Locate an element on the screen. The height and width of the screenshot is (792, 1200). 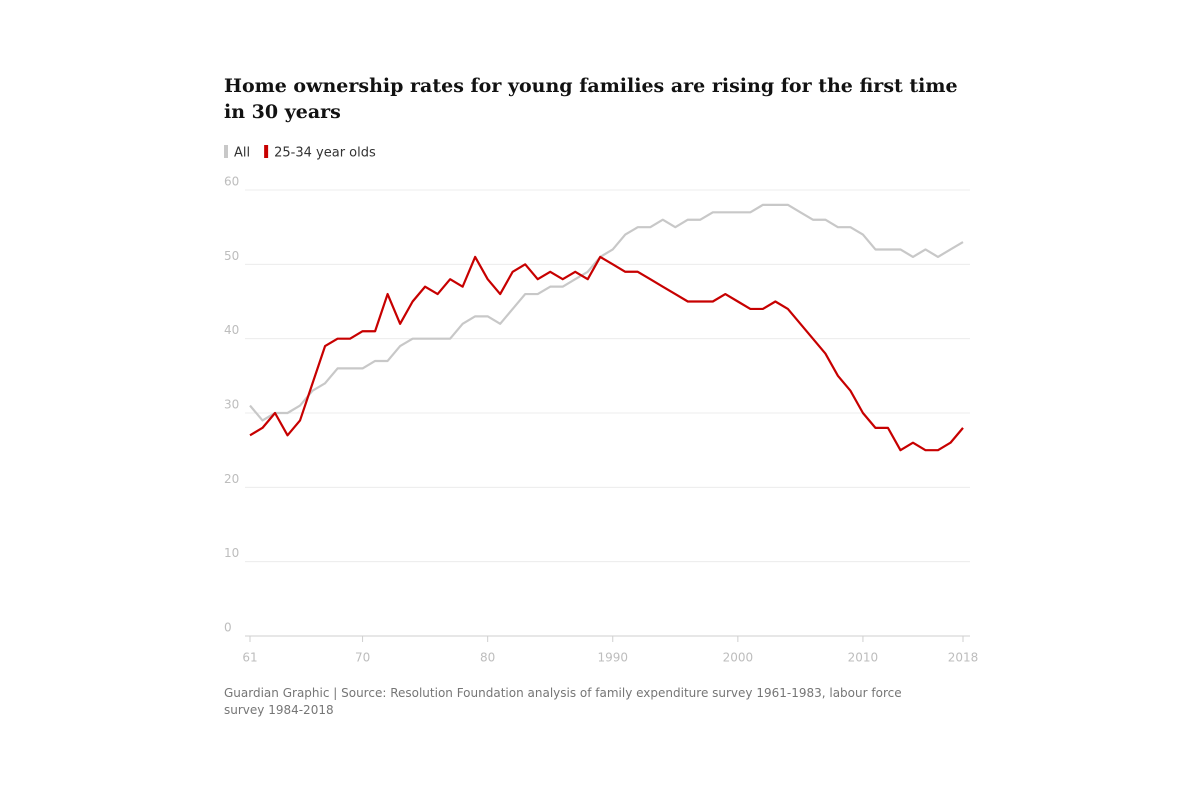
y-tick-label: 10 is located at coordinates (231, 553).